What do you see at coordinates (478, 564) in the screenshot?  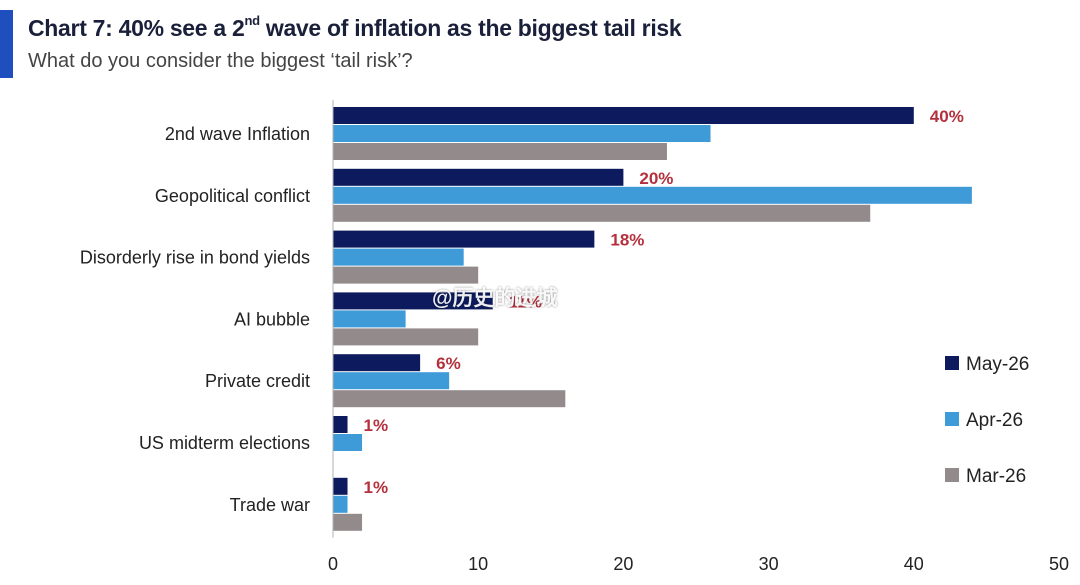 I see `x-tick-label: 10` at bounding box center [478, 564].